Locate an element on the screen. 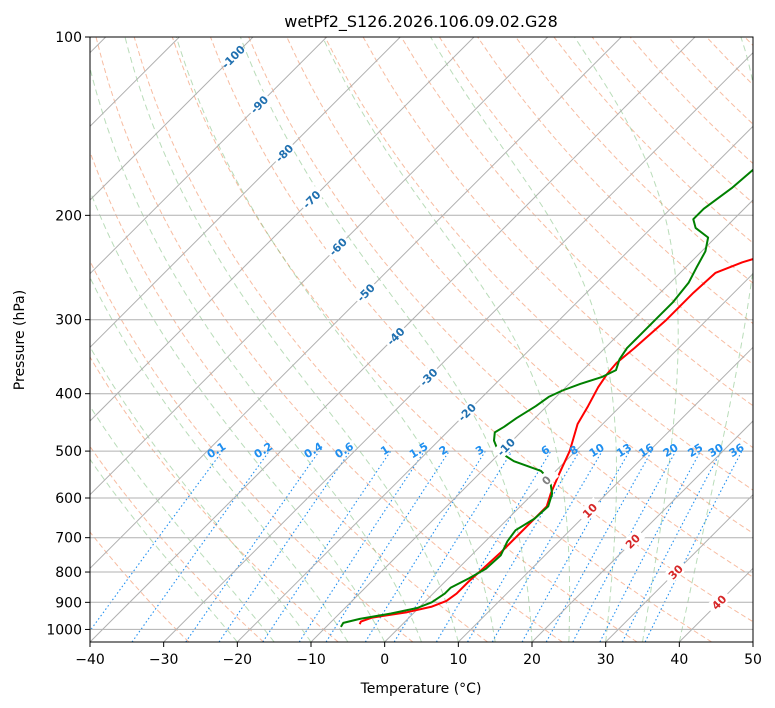 This screenshot has height=708, width=775. x-tick-label: 20 is located at coordinates (532, 660).